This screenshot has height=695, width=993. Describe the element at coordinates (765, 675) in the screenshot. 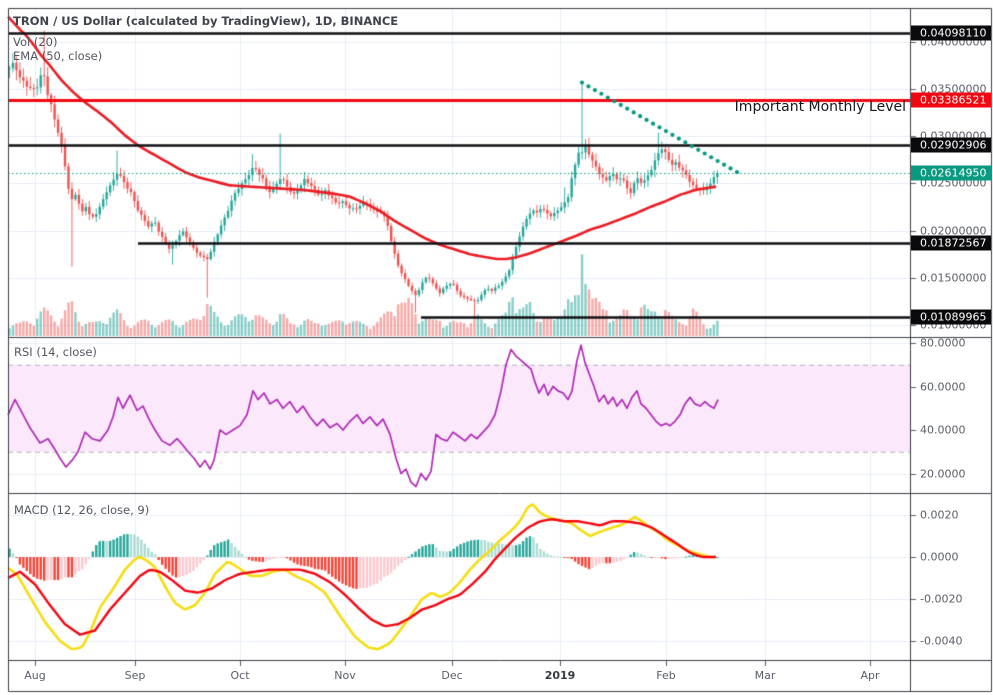

I see `time-axis-label: Mar` at that location.